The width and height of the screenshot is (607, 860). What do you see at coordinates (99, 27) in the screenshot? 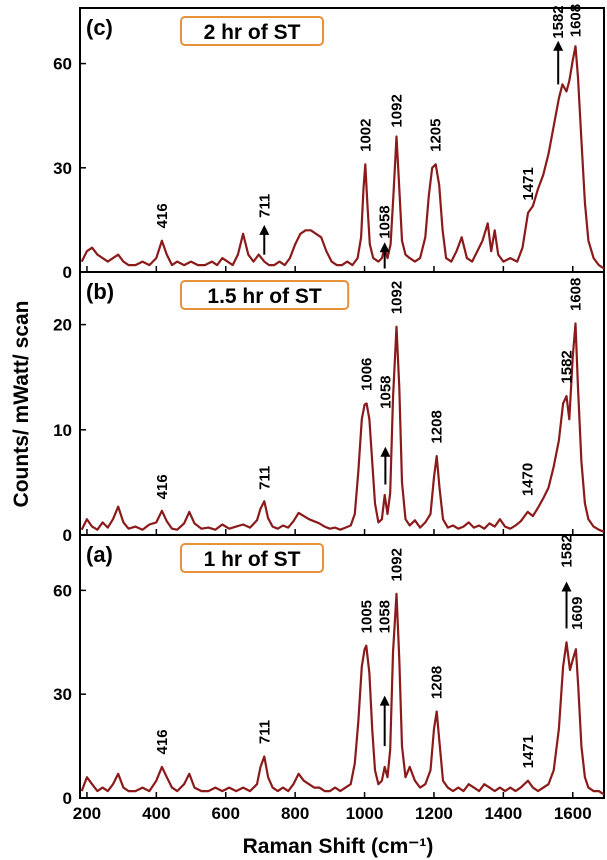
I see `panel-label-c: (c)` at bounding box center [99, 27].